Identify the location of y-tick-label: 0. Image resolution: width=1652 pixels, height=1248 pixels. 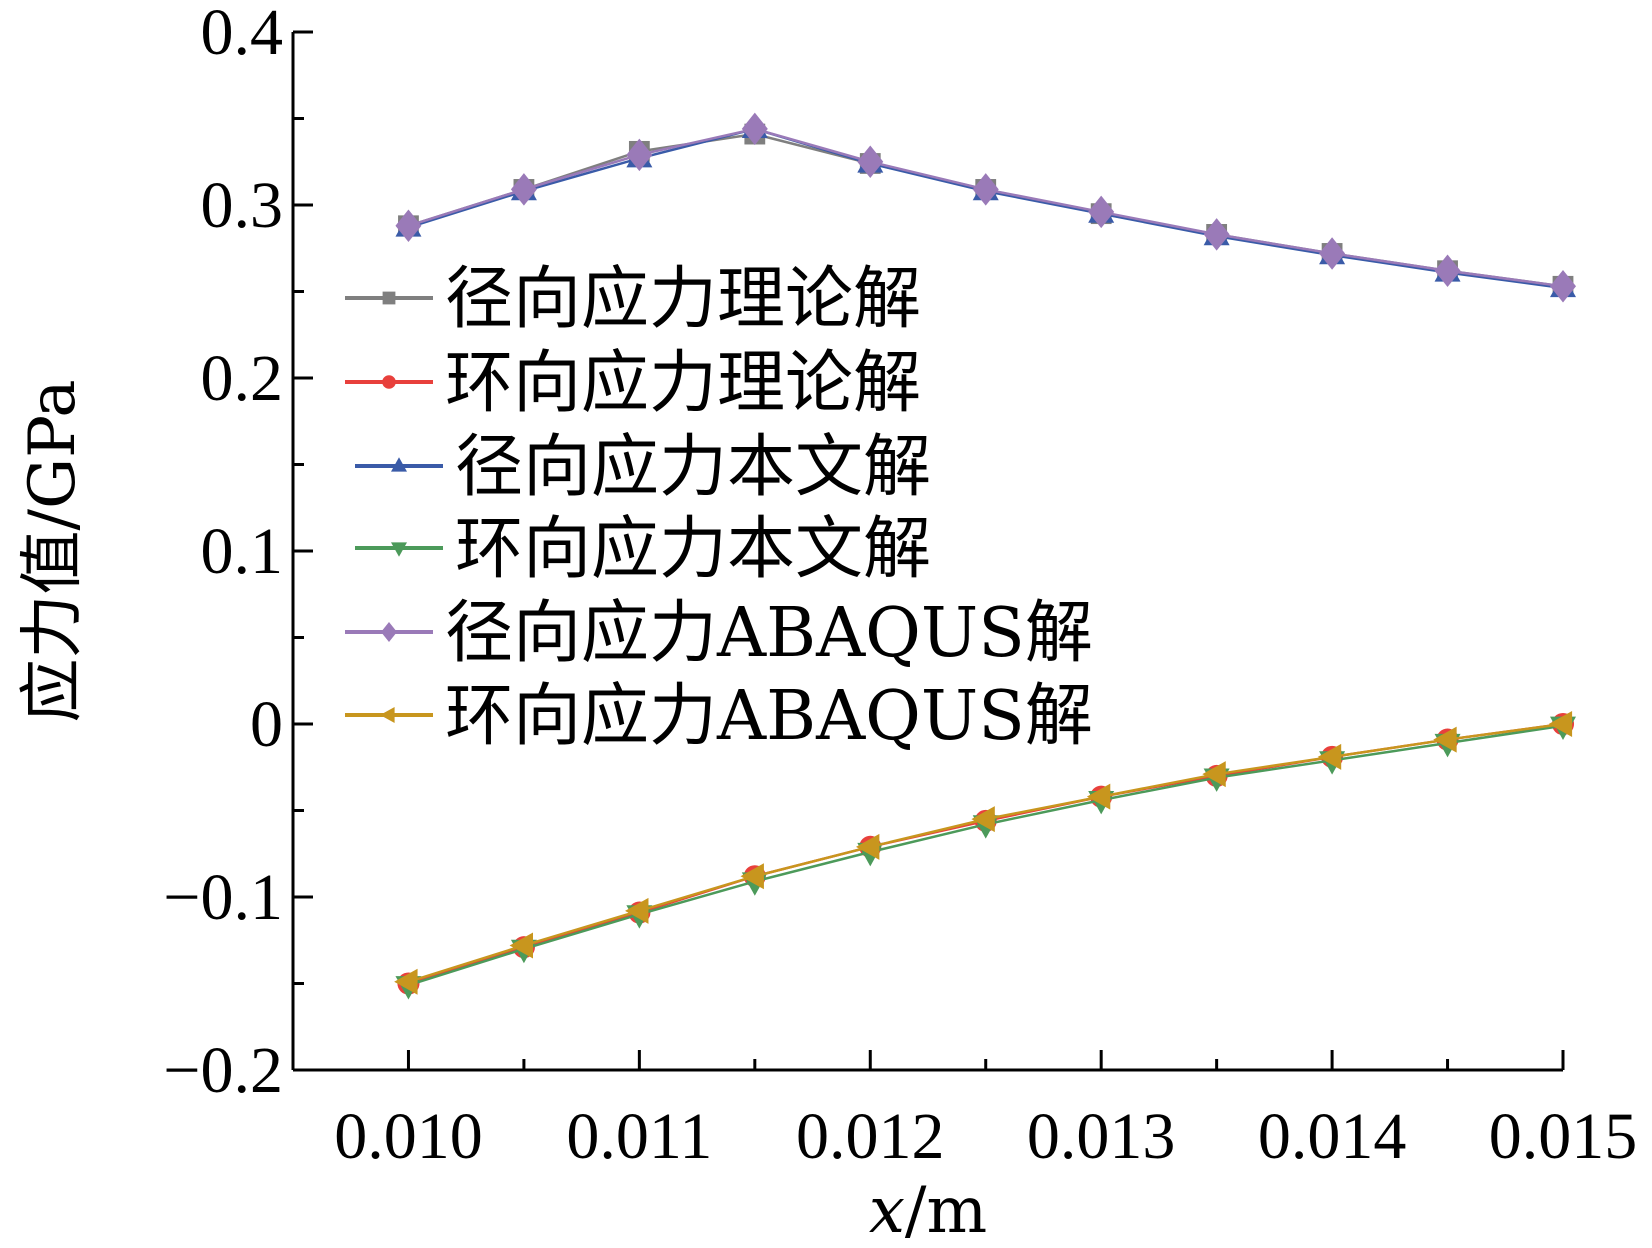
(266, 724).